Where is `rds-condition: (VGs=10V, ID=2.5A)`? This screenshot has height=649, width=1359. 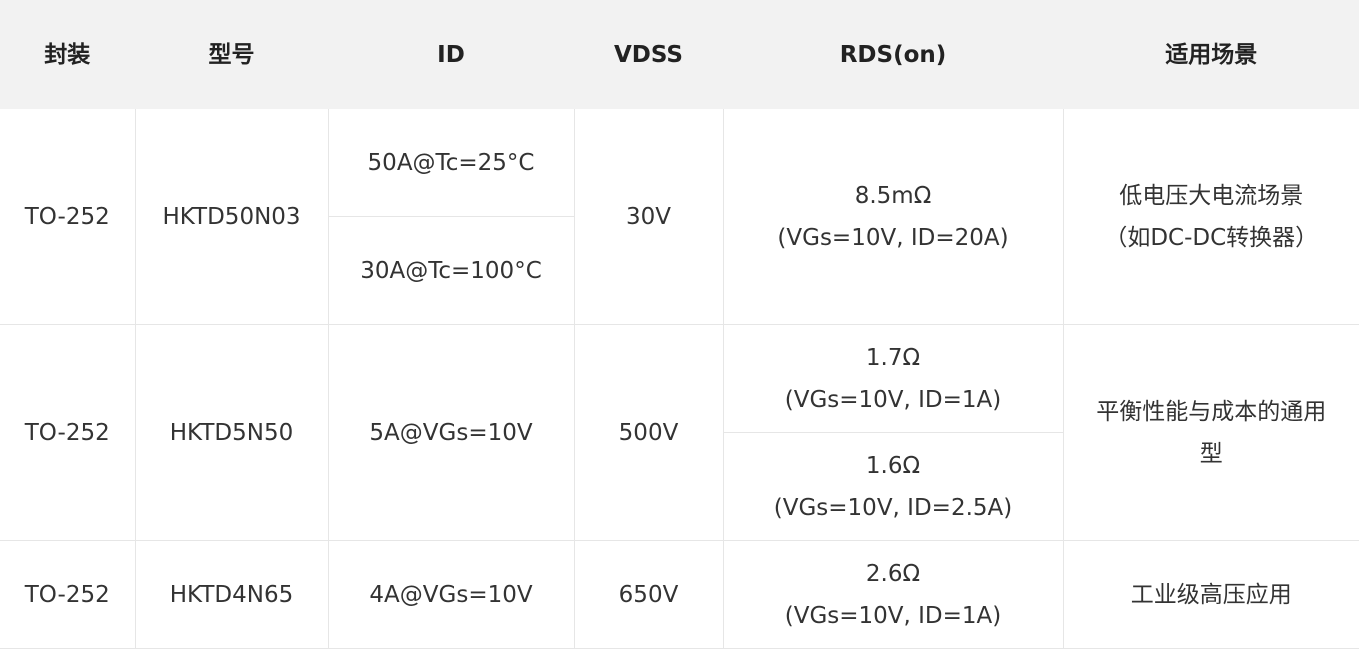
rds-condition: (VGs=10V, ID=2.5A) is located at coordinates (893, 507).